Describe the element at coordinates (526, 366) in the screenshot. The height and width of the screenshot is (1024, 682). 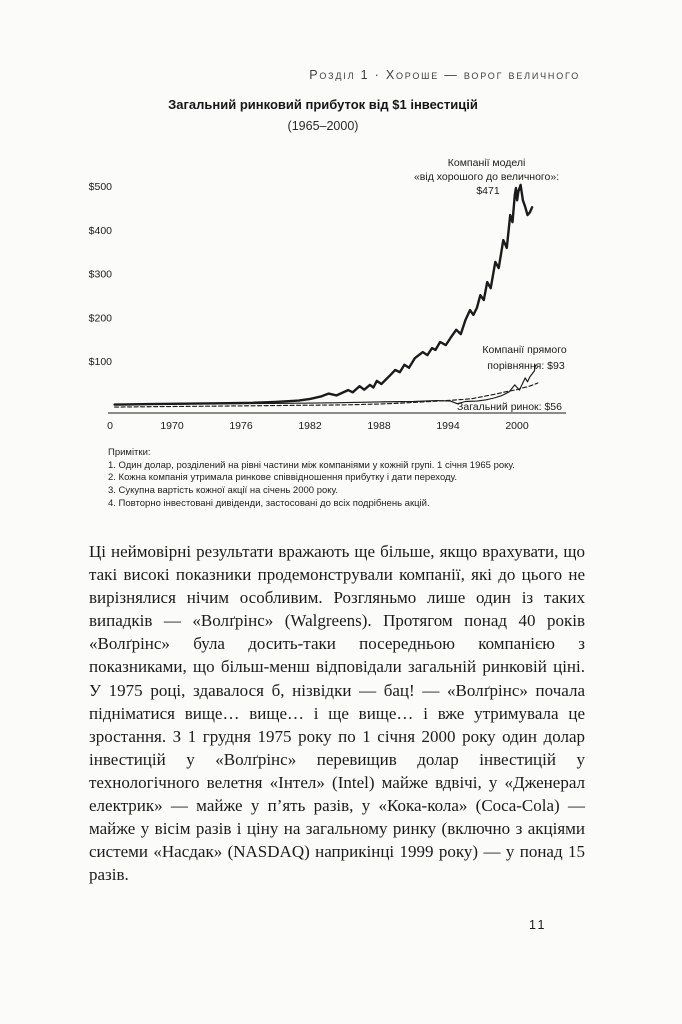
I see `annotation-direct-comparison-line2: порівняння: $93` at that location.